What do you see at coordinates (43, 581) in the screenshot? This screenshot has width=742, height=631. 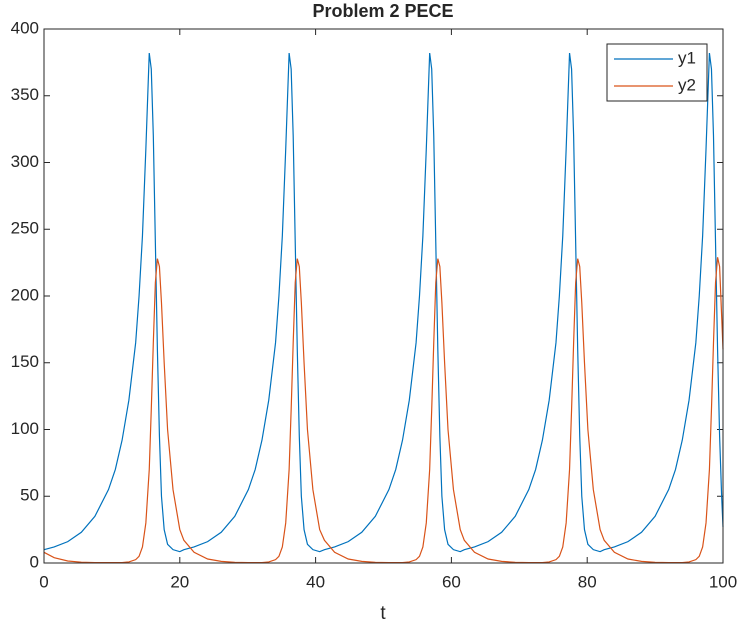 I see `x-tick-label: 0` at bounding box center [43, 581].